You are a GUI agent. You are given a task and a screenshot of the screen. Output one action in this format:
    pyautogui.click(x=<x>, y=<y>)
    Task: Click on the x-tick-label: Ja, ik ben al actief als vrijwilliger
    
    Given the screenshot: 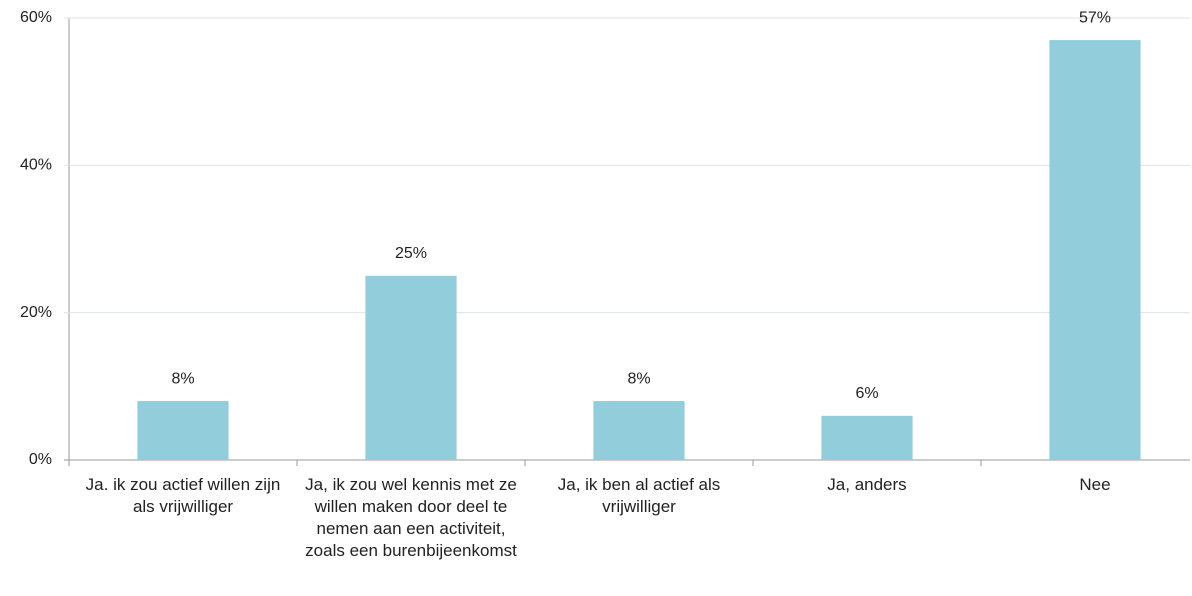 What is the action you would take?
    pyautogui.click(x=639, y=495)
    